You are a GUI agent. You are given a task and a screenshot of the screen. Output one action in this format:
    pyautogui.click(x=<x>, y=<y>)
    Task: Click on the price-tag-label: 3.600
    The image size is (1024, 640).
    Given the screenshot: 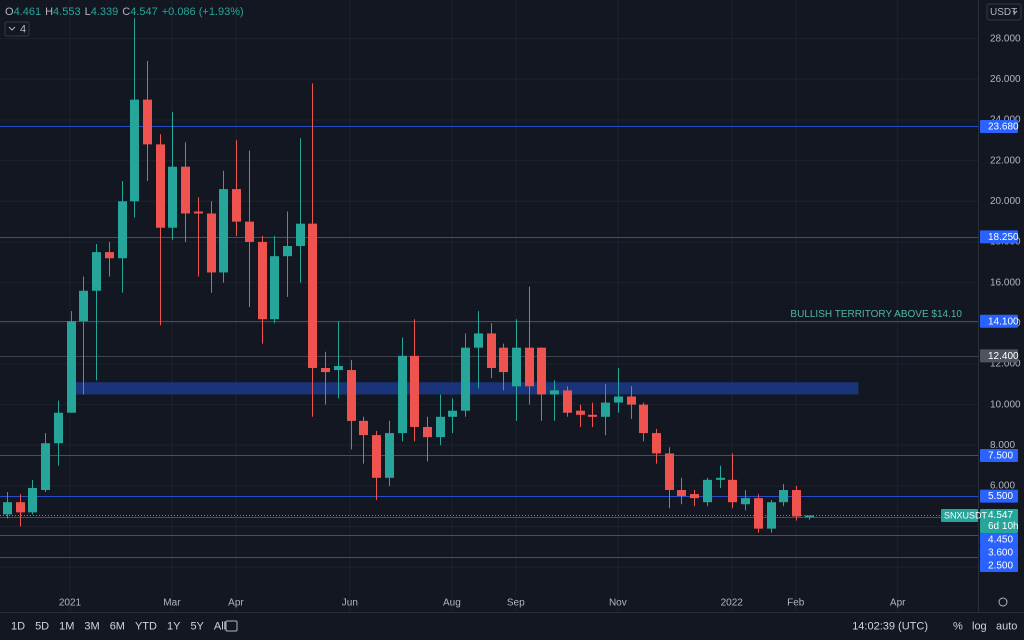 What is the action you would take?
    pyautogui.click(x=1000, y=553)
    